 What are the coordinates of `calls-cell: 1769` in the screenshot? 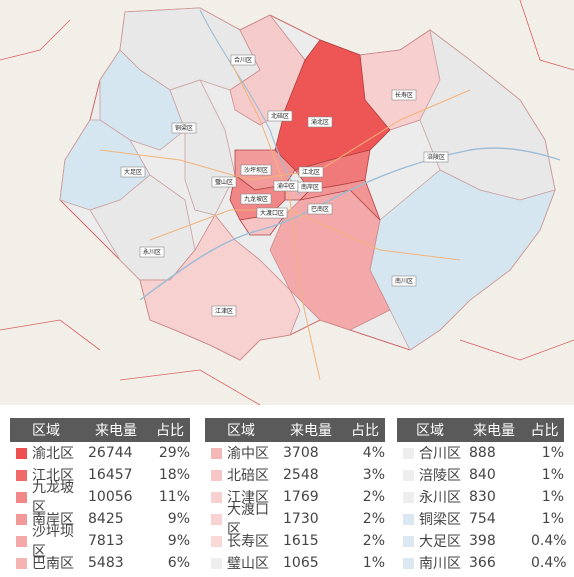 It's located at (301, 497).